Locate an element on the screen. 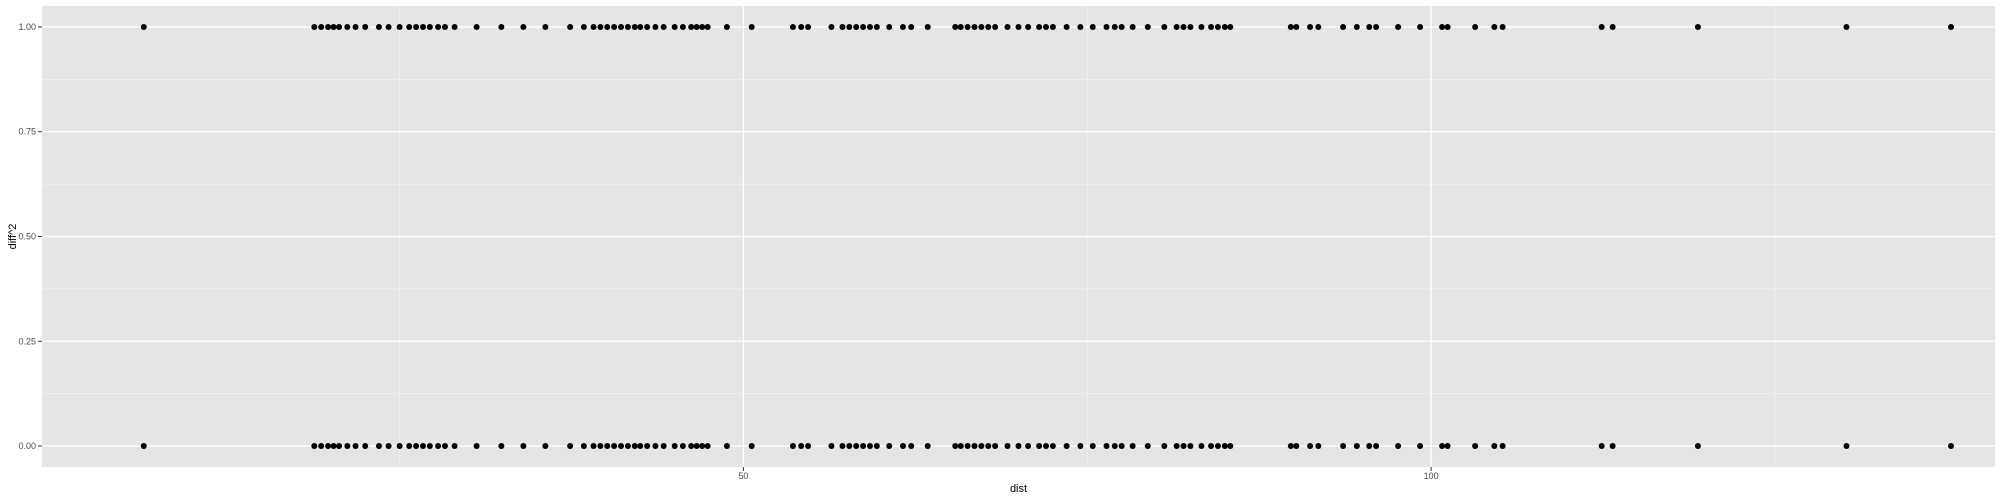 Image resolution: width=2000 pixels, height=500 pixels. x-tick-label: 100 is located at coordinates (1431, 476).